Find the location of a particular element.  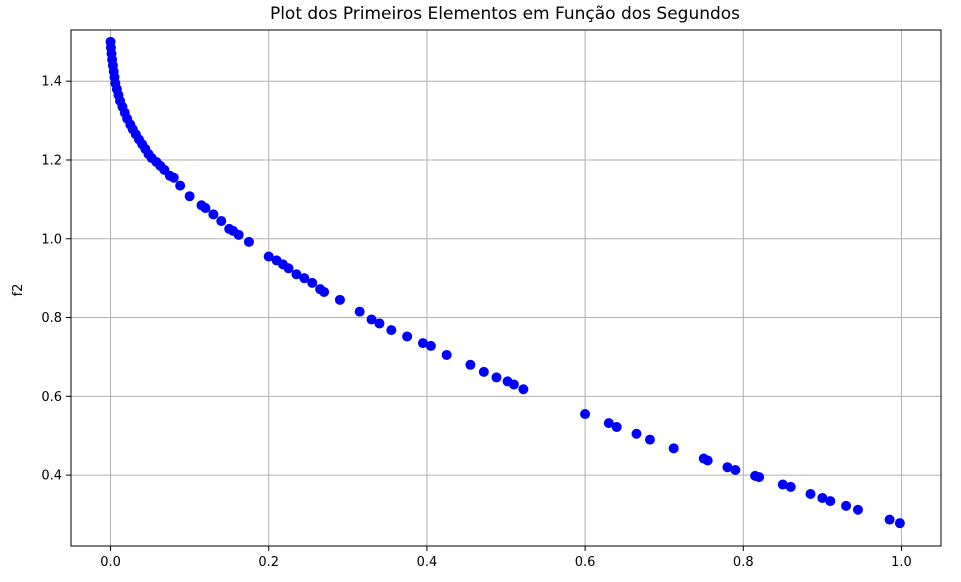

y-axis-label: f2 is located at coordinates (18, 290).